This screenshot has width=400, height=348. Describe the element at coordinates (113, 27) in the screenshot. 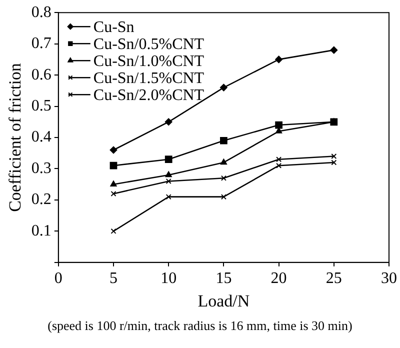

I see `legend-label: Cu-Sn` at that location.